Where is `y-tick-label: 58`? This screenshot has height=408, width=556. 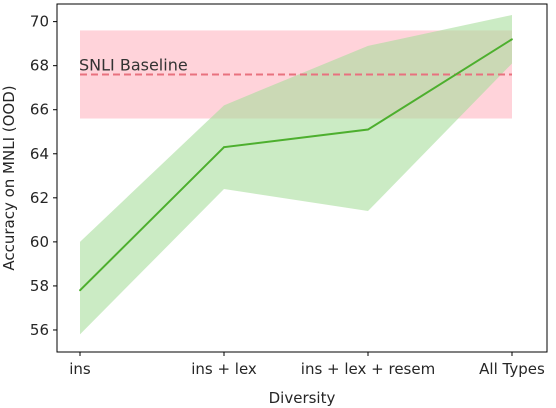
y-tick-label: 58 is located at coordinates (39, 286).